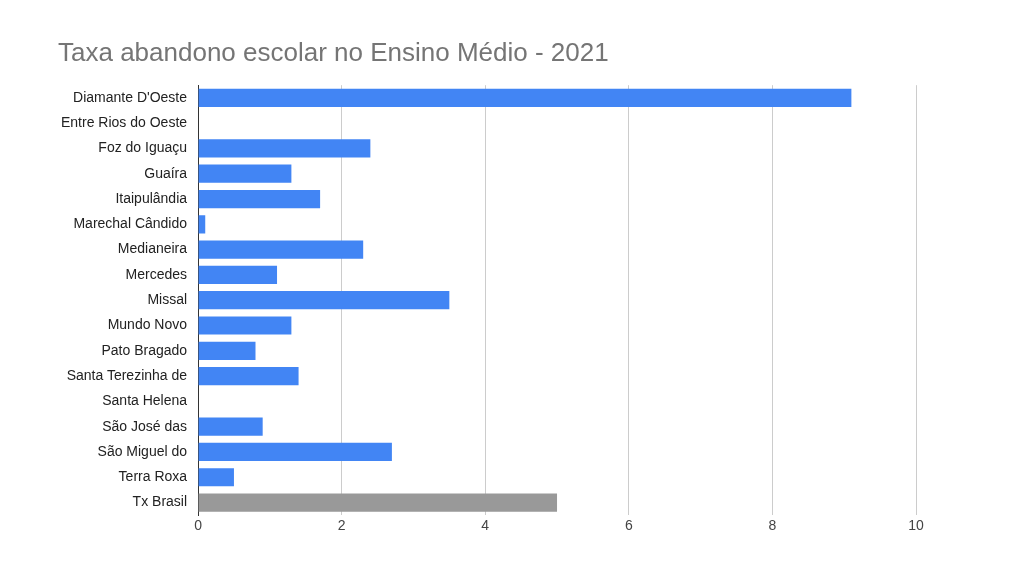 This screenshot has width=1024, height=586. I want to click on y-tick-label: Itaipulândia, so click(151, 197).